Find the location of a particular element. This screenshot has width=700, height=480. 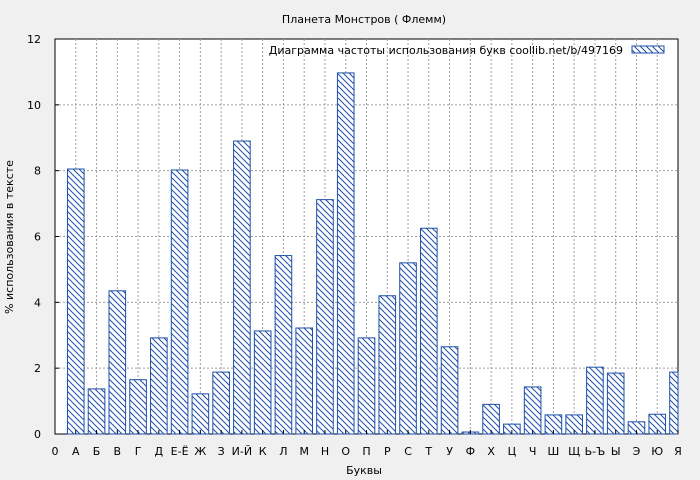

x-tick-label: В is located at coordinates (118, 451).